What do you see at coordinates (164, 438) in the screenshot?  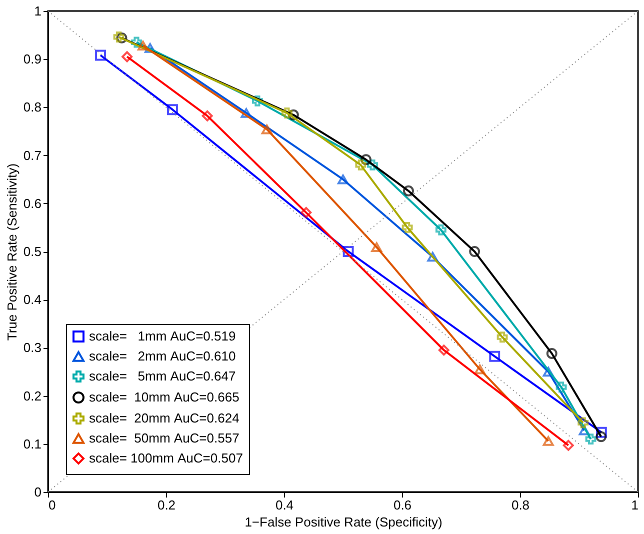 I see `legend-label: scale= 50mm AuC=0.557` at bounding box center [164, 438].